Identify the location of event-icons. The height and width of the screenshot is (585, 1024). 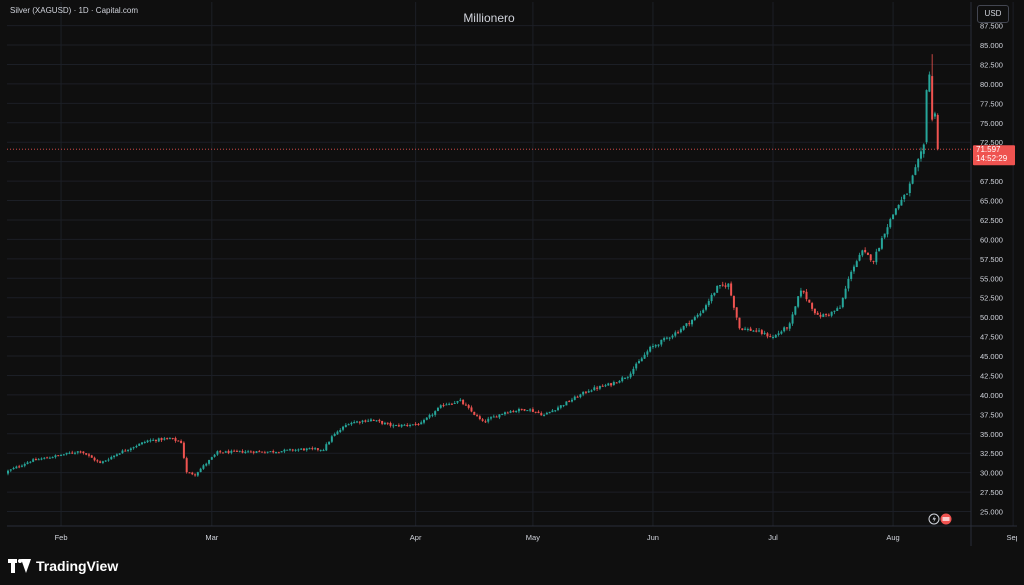
(940, 519).